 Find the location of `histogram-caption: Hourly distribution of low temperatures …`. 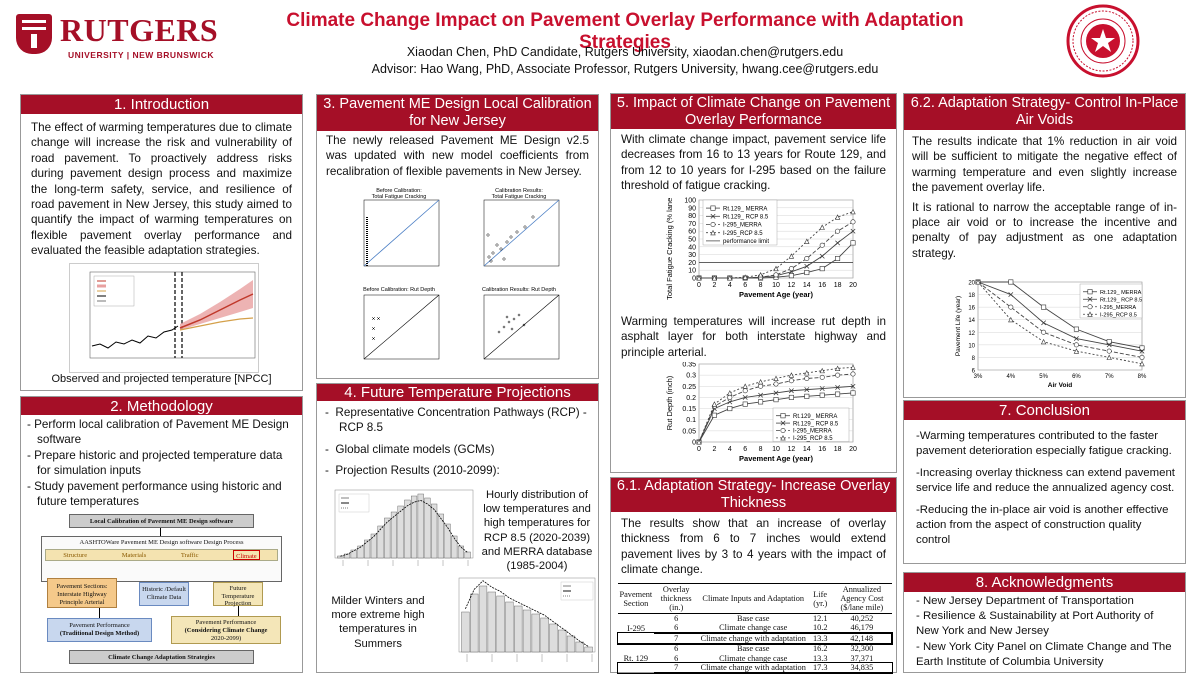

histogram-caption: Hourly distribution of low temperatures … is located at coordinates (537, 531).